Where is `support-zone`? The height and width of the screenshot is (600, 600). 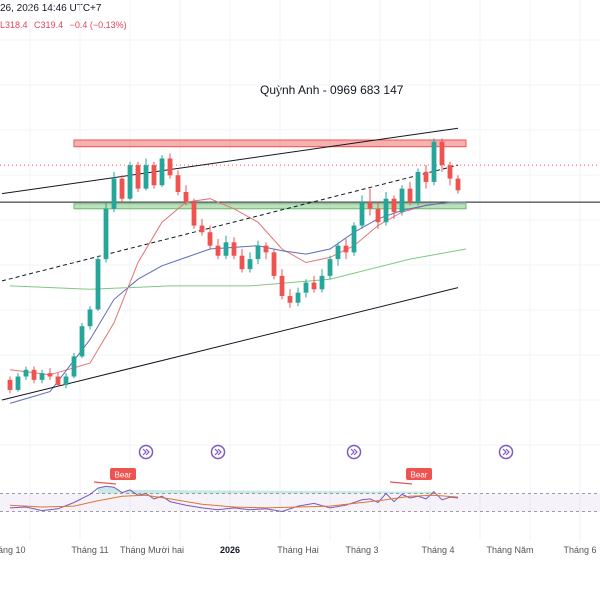
support-zone is located at coordinates (270, 206).